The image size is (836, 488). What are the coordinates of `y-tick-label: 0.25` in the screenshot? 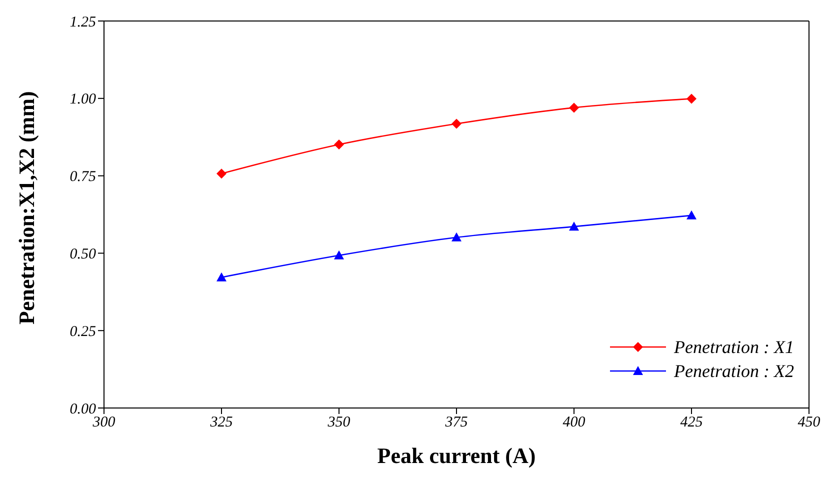 It's located at (83, 332).